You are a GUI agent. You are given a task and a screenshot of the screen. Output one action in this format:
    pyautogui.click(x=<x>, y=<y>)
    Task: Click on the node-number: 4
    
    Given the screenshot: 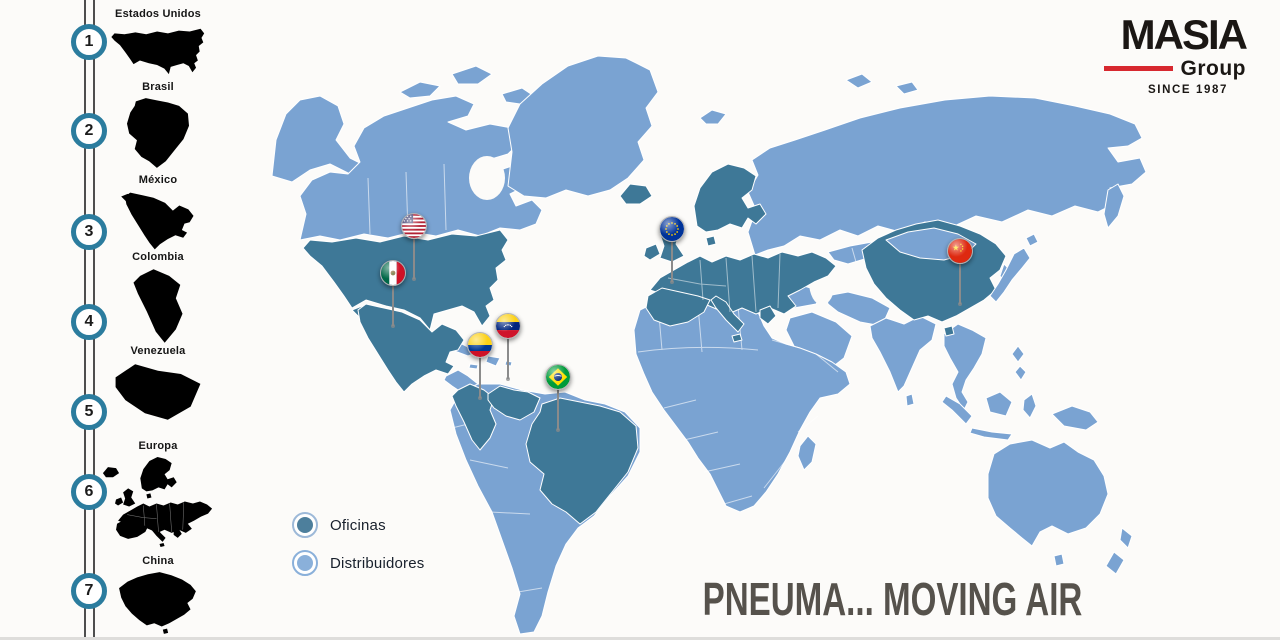 What is the action you would take?
    pyautogui.click(x=89, y=321)
    